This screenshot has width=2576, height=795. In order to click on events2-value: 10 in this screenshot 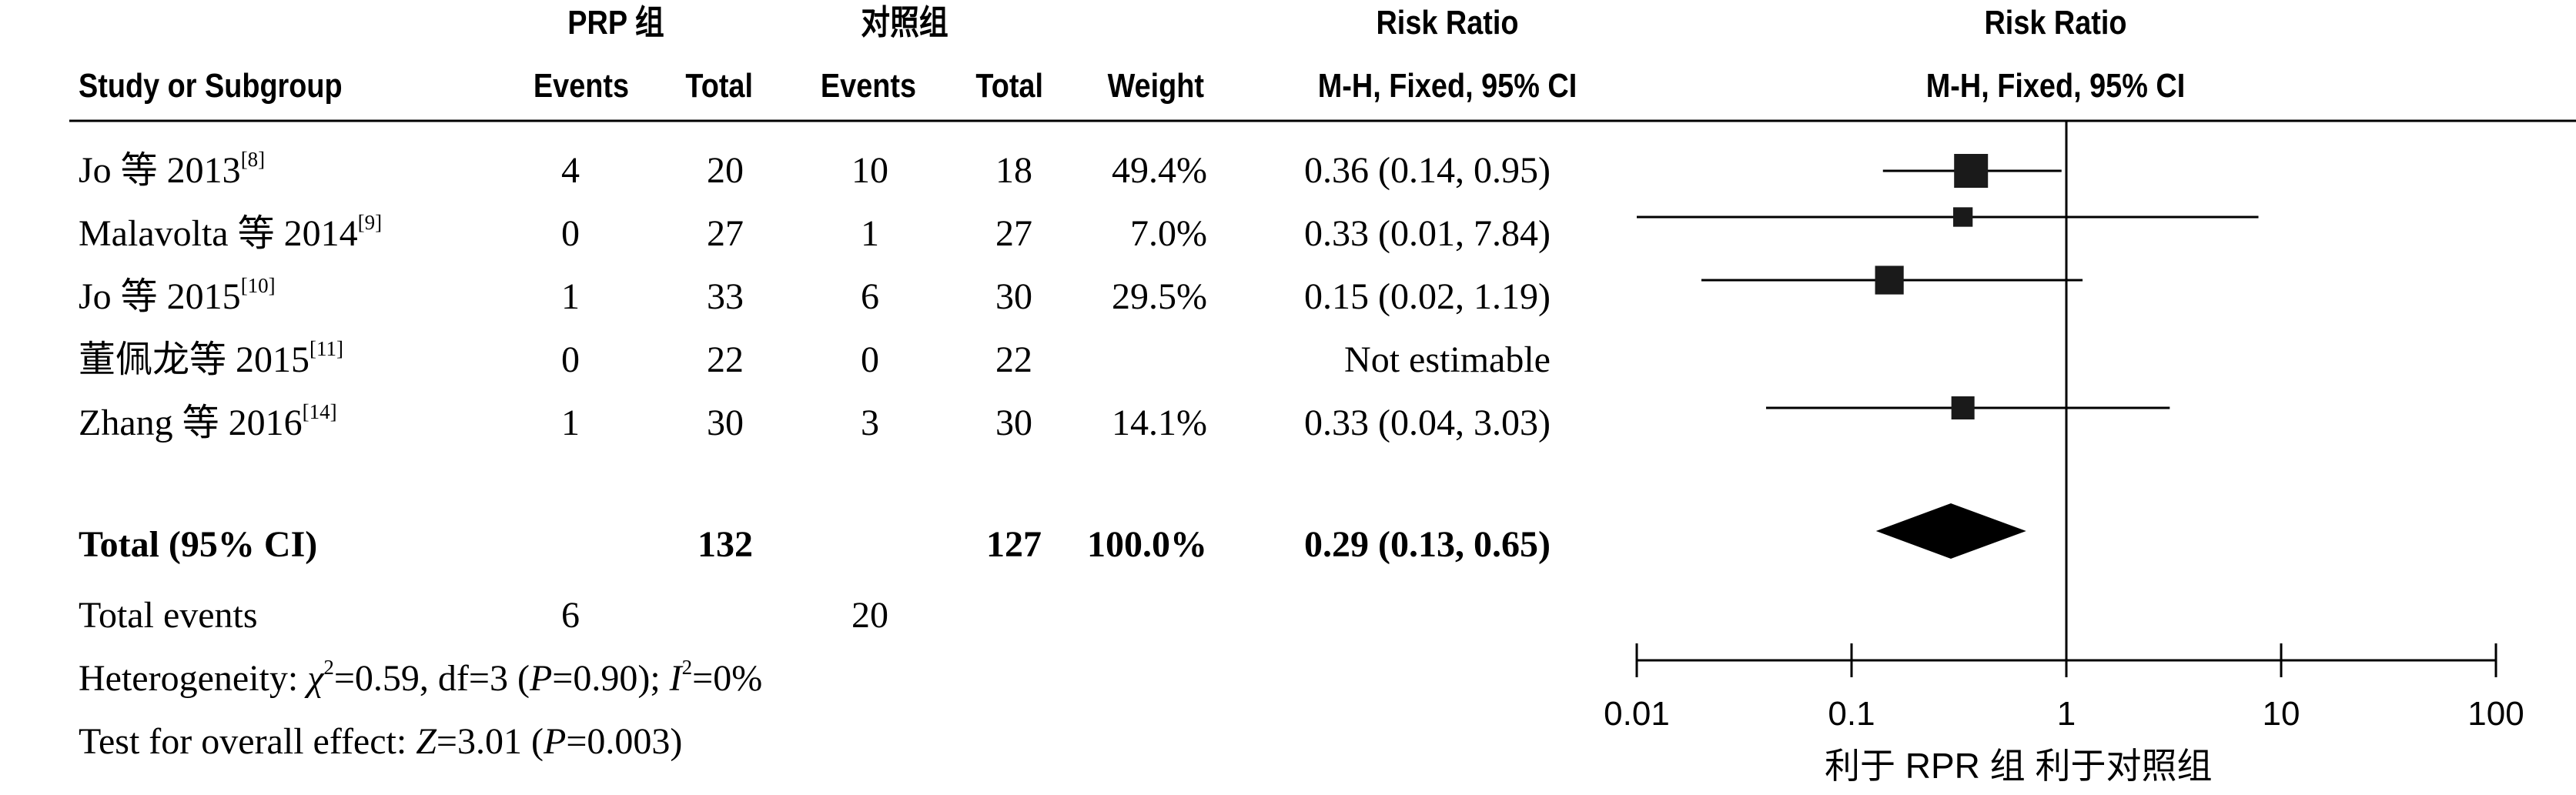, I will do `click(870, 170)`.